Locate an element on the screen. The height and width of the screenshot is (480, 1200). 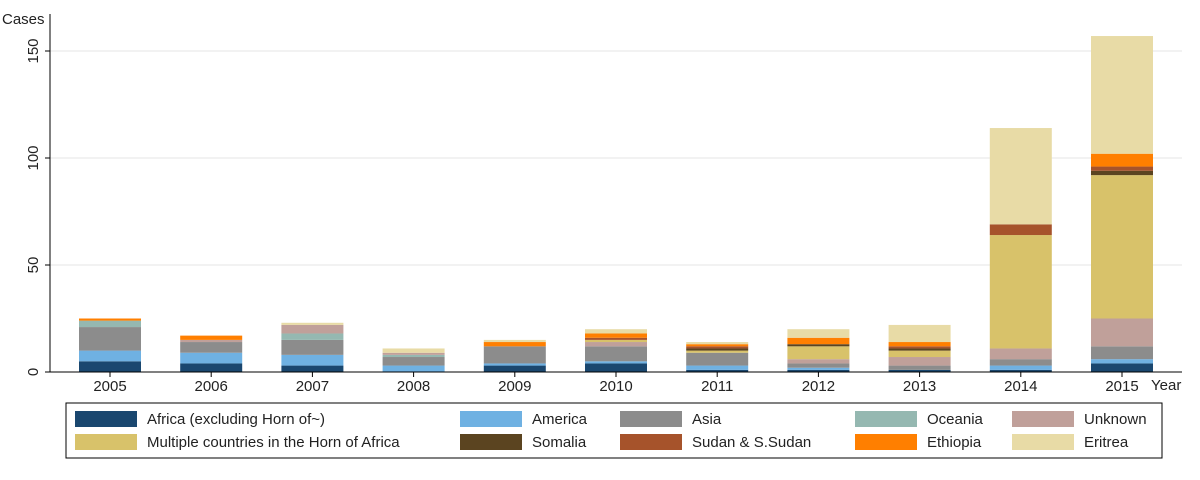
y-ticks: 0 50 100 150 is located at coordinates (37, 207).